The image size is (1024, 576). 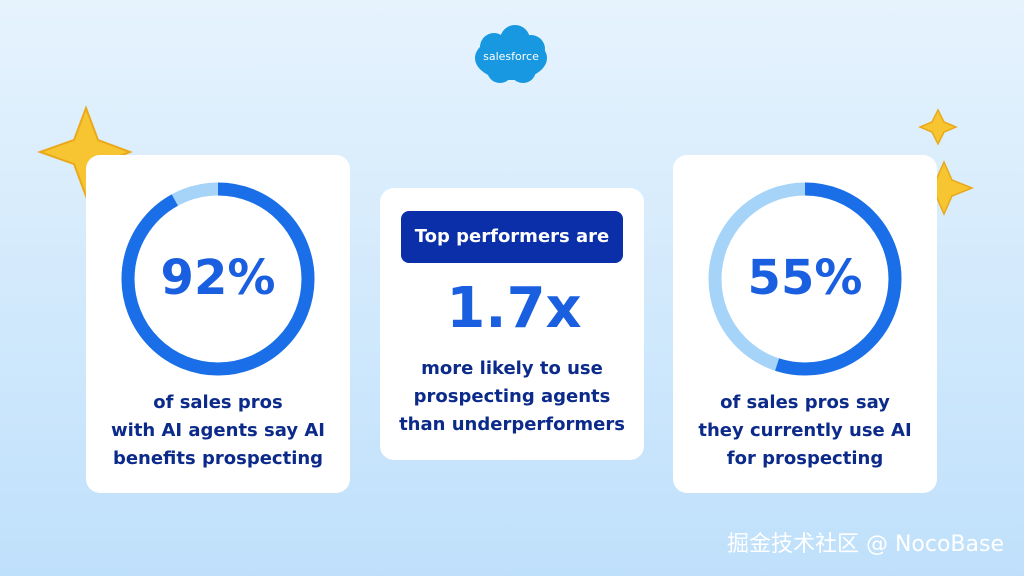 I want to click on card-text: benefits prospecting, so click(x=218, y=458).